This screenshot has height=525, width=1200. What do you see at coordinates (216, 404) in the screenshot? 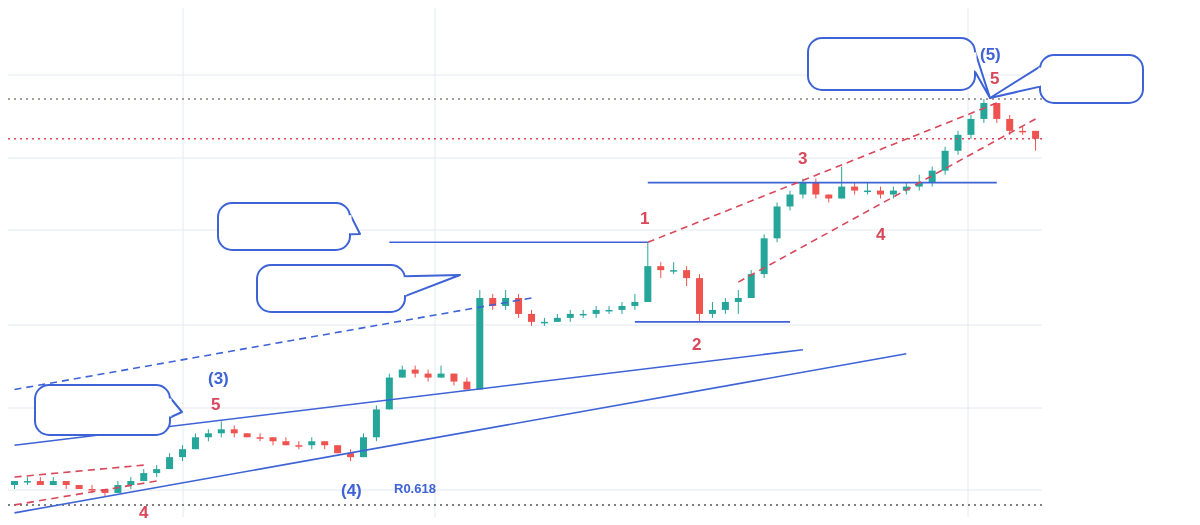
I see `annotation: 5` at bounding box center [216, 404].